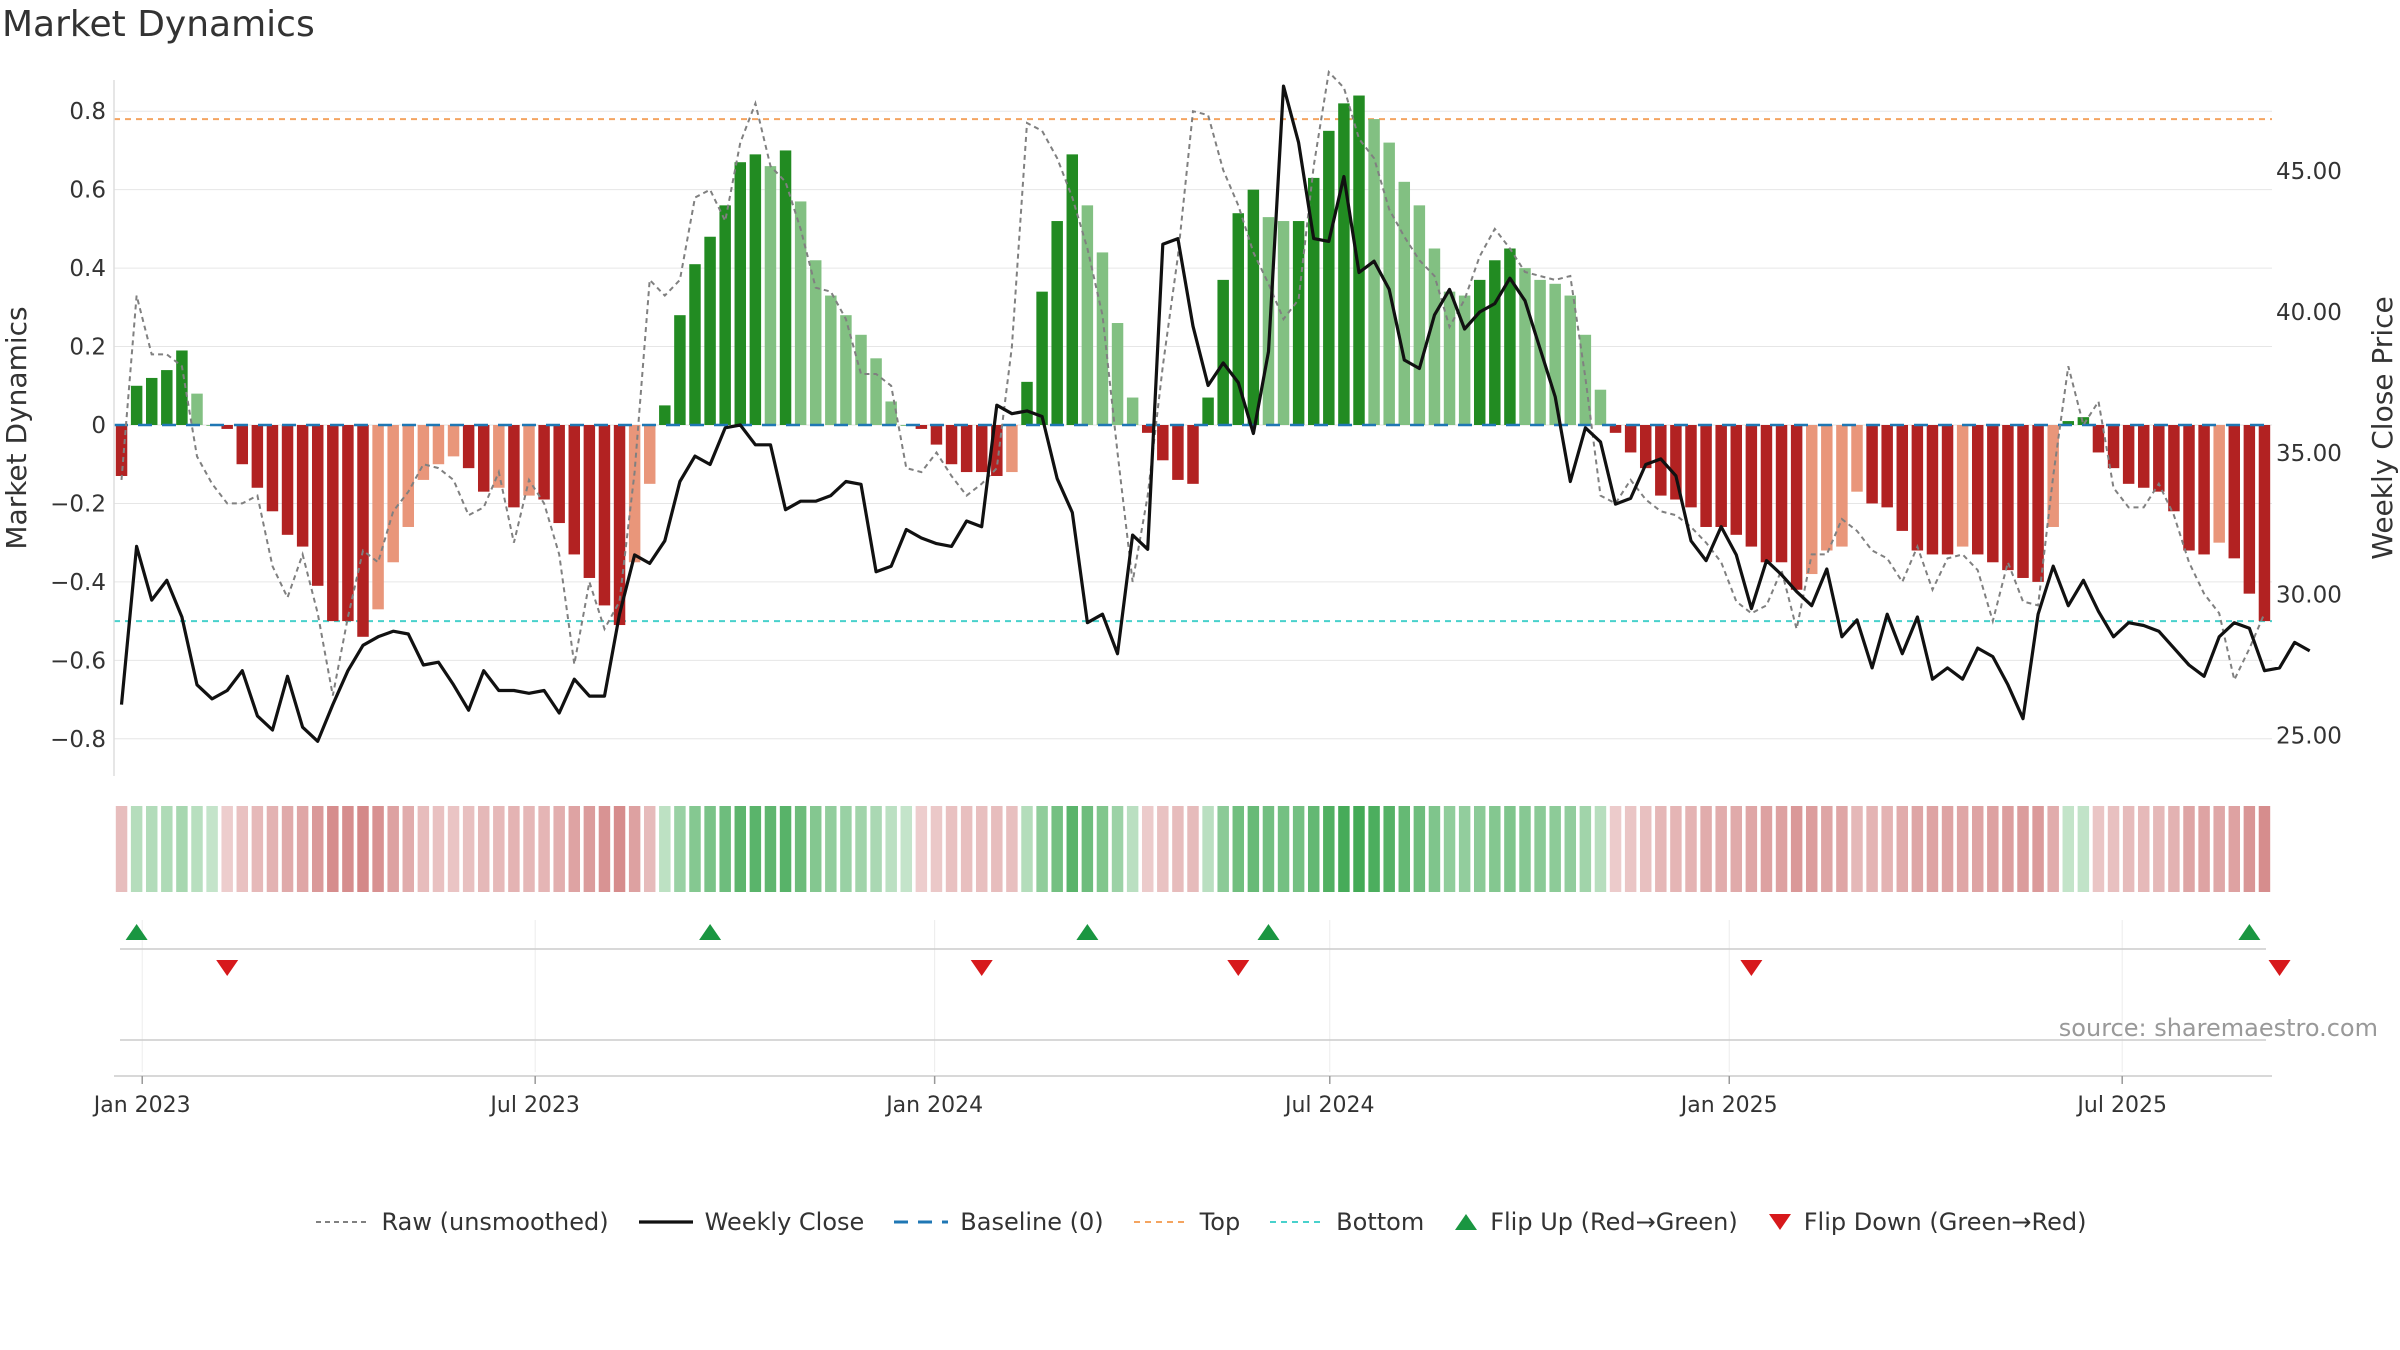 The height and width of the screenshot is (1350, 2400). Describe the element at coordinates (1728, 1105) in the screenshot. I see `x-tick-label: Jan 2025` at that location.